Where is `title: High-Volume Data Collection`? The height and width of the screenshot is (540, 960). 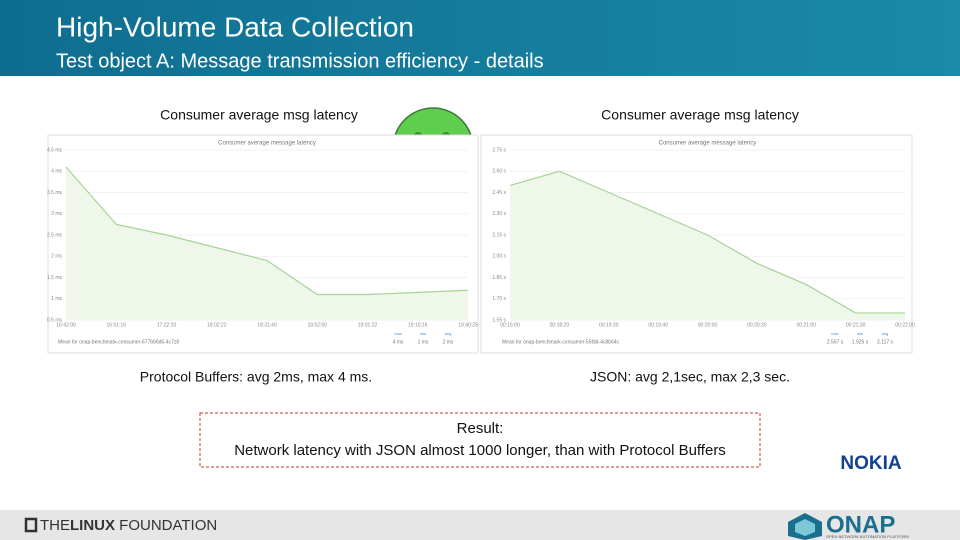 title: High-Volume Data Collection is located at coordinates (235, 26).